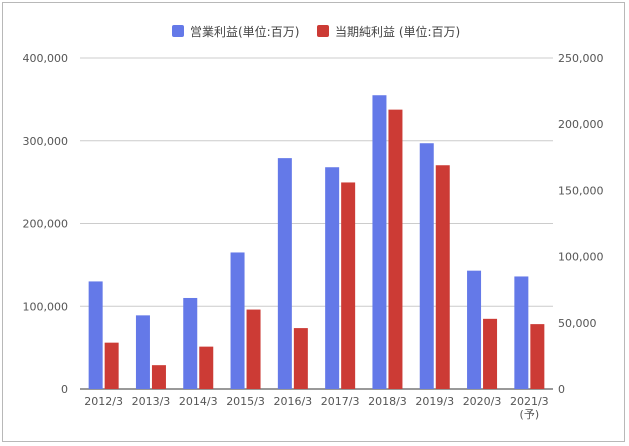 This screenshot has height=446, width=629. Describe the element at coordinates (577, 323) in the screenshot. I see `right-tick-label: 50,000` at that location.